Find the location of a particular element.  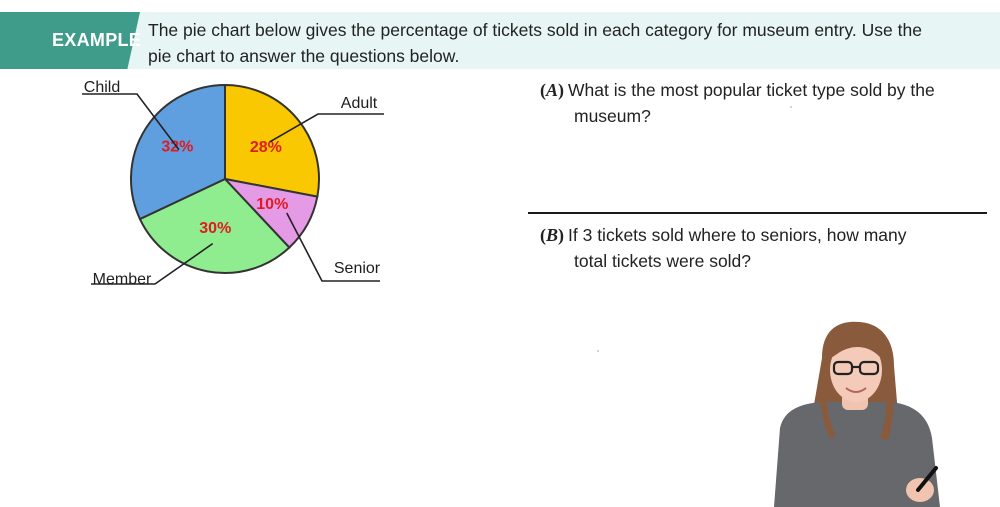

category-label-member: Member is located at coordinates (122, 279).